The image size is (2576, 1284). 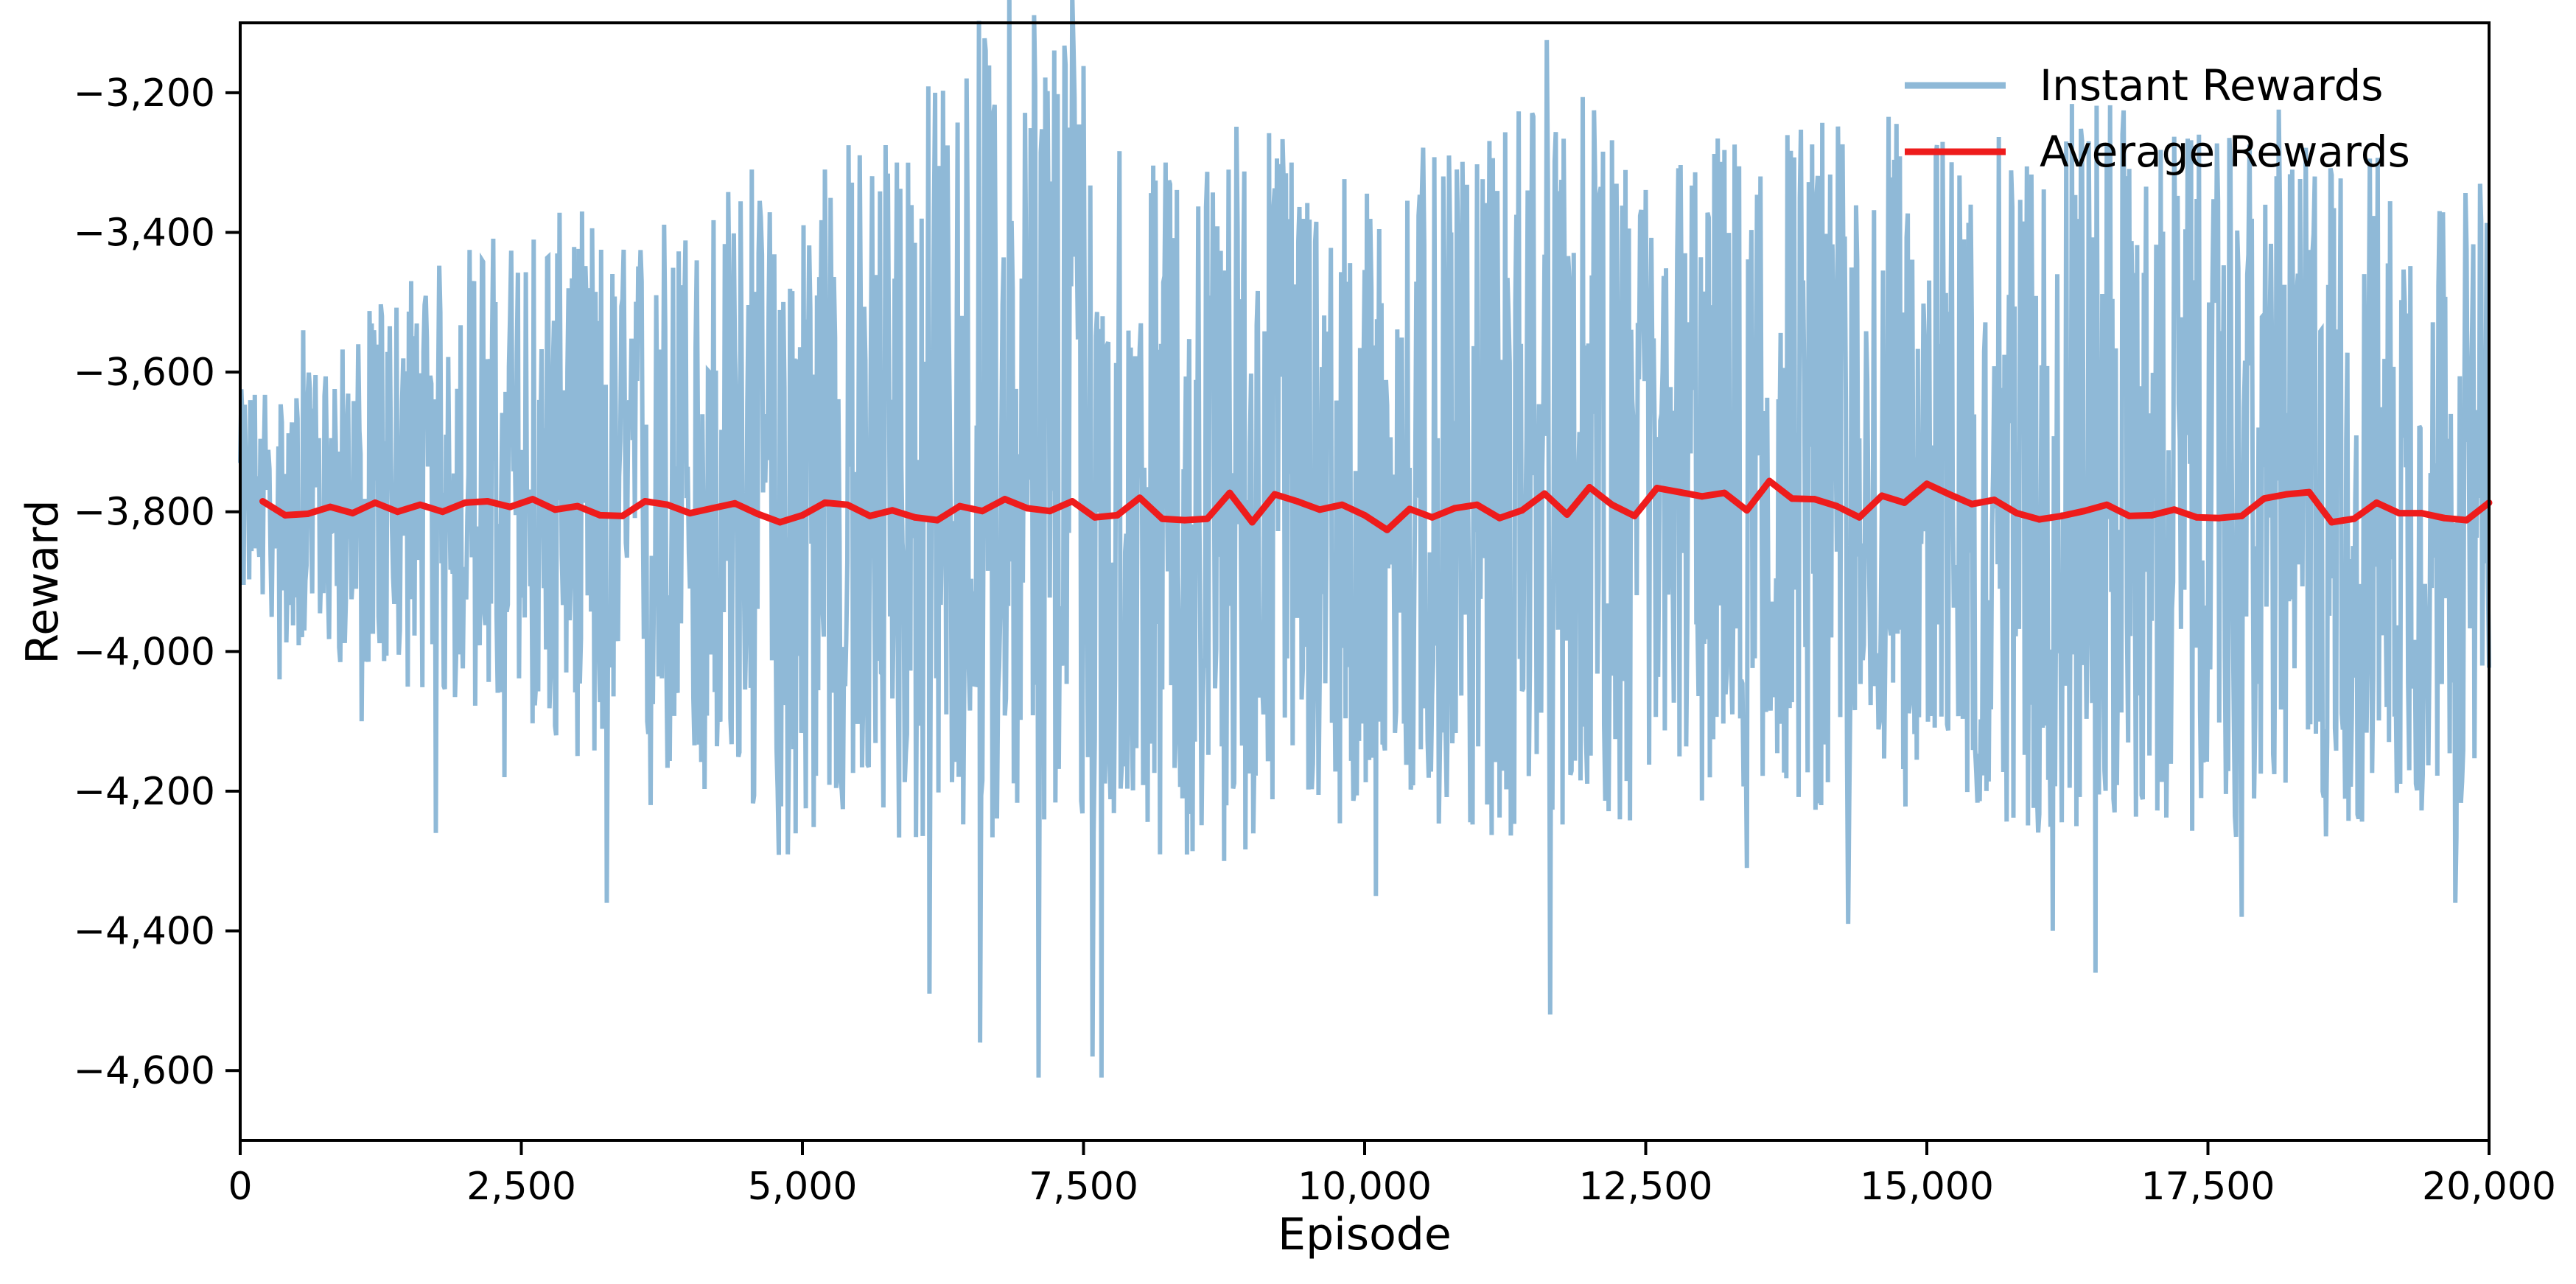 I want to click on y-tick-label: −3,400, so click(x=144, y=233).